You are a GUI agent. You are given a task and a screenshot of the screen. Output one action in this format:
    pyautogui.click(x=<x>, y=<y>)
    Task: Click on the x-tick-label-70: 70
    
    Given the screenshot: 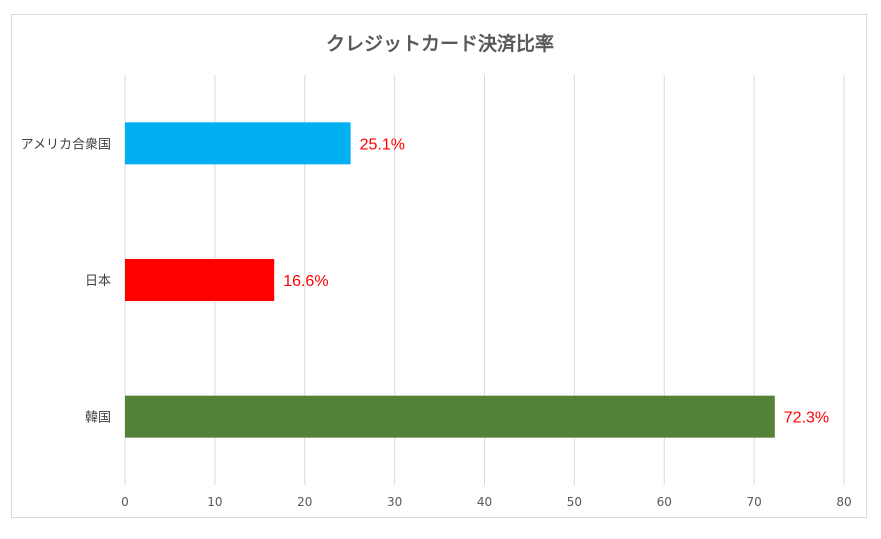 What is the action you would take?
    pyautogui.click(x=753, y=502)
    